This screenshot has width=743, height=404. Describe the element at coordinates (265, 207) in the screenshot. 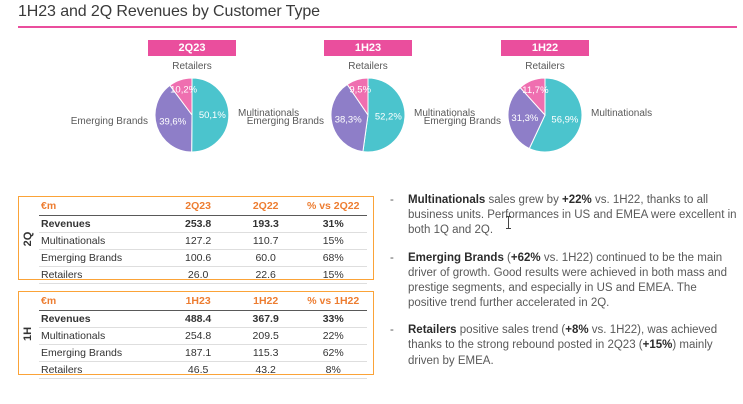

I see `table-header: 2Q22` at that location.